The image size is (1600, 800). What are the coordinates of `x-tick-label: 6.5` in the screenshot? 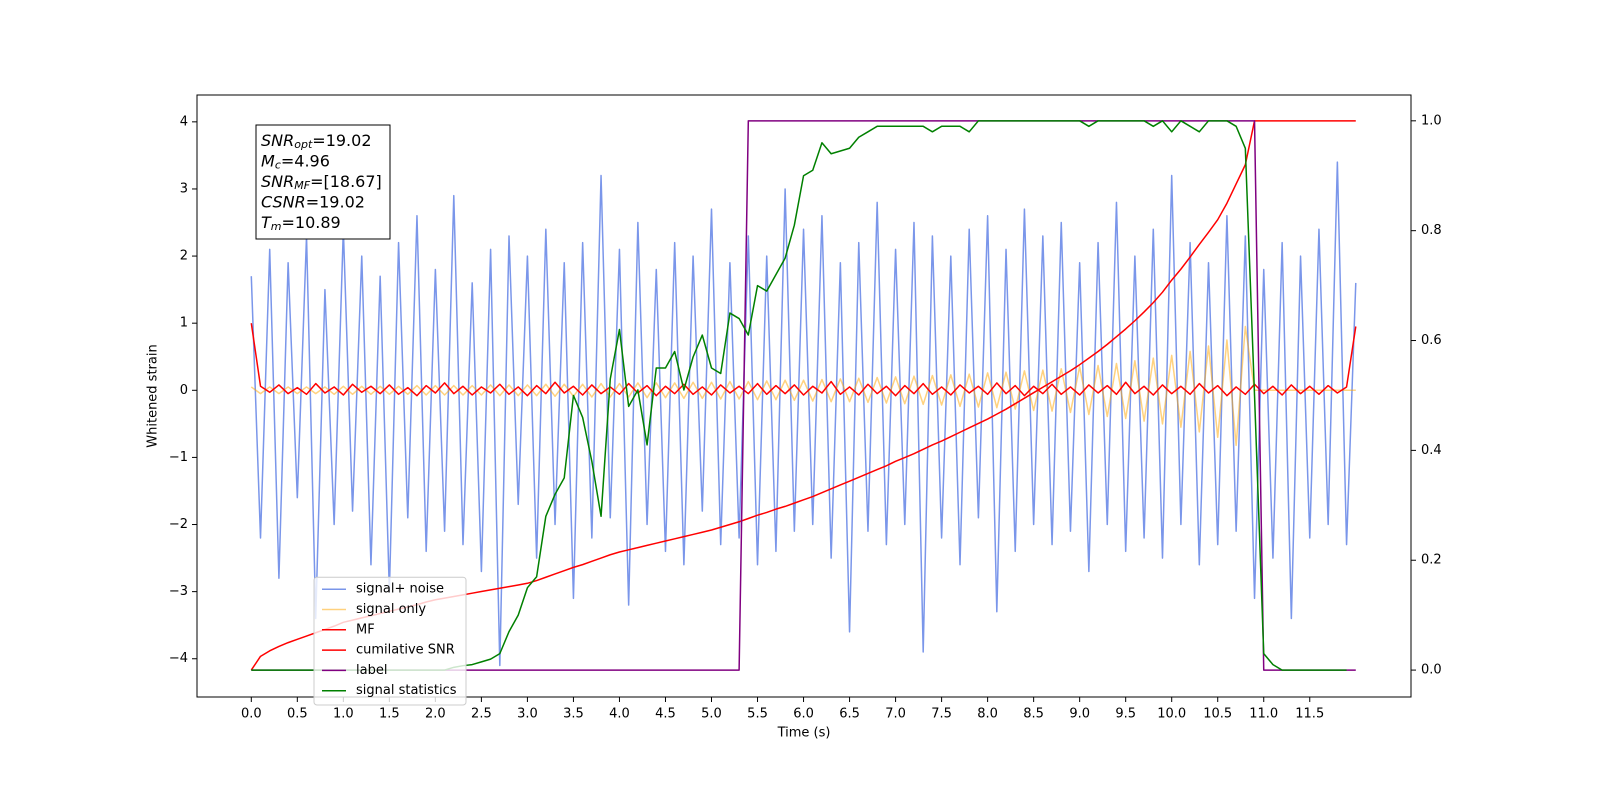 It's located at (849, 714).